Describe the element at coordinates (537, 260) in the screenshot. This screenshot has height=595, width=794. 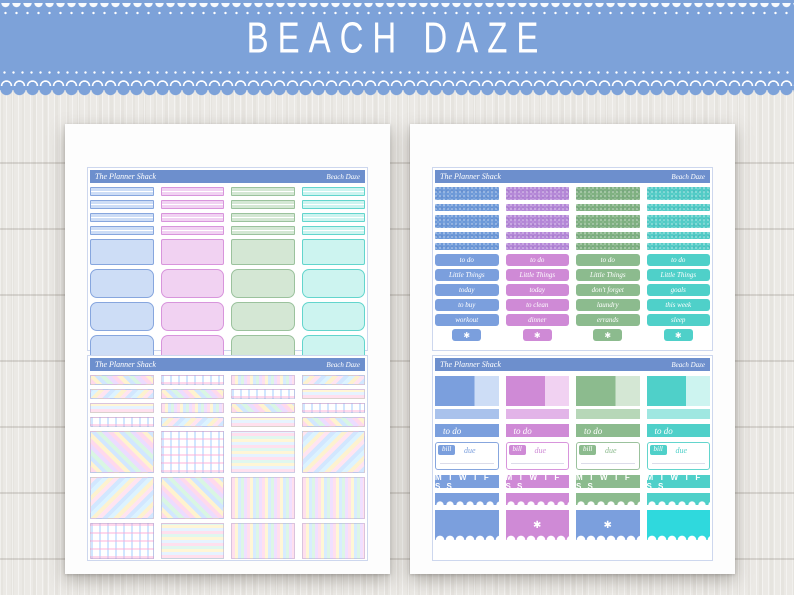
I see `label-sticker: to do` at that location.